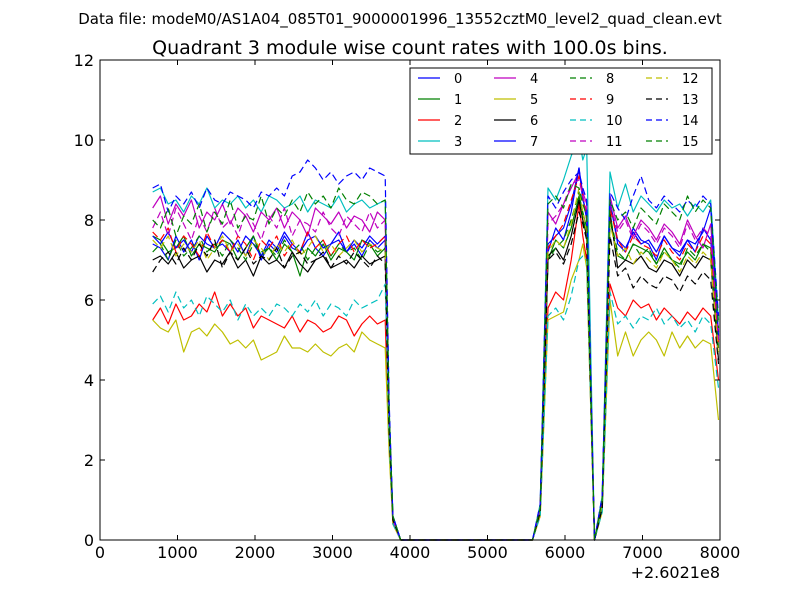  I want to click on x-tick-label: 4000, so click(410, 552).